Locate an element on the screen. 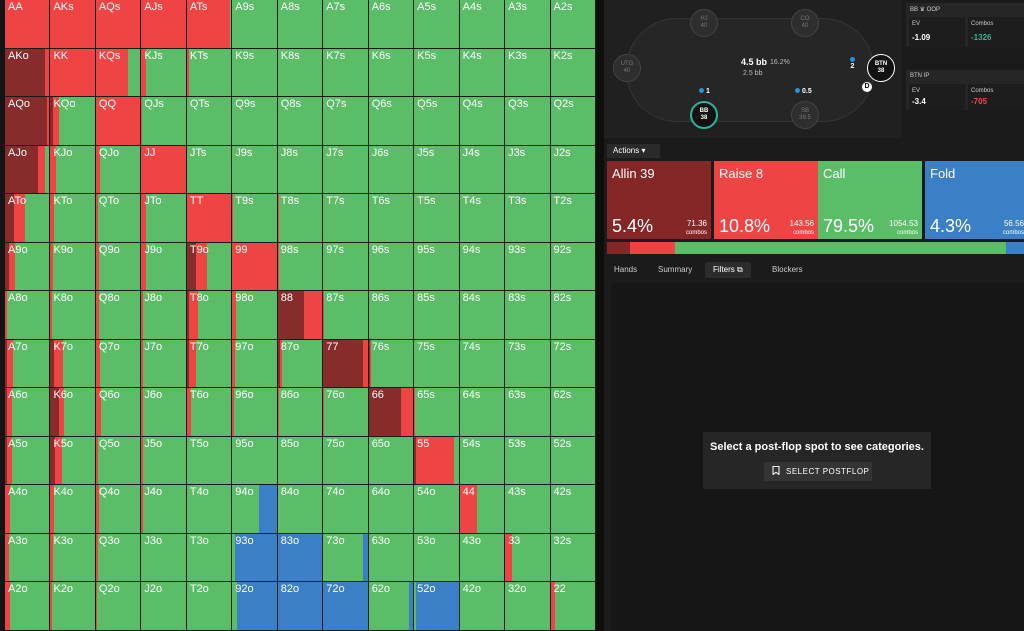 The width and height of the screenshot is (1024, 631). hand-cell-Q3o: Q3o is located at coordinates (118, 558).